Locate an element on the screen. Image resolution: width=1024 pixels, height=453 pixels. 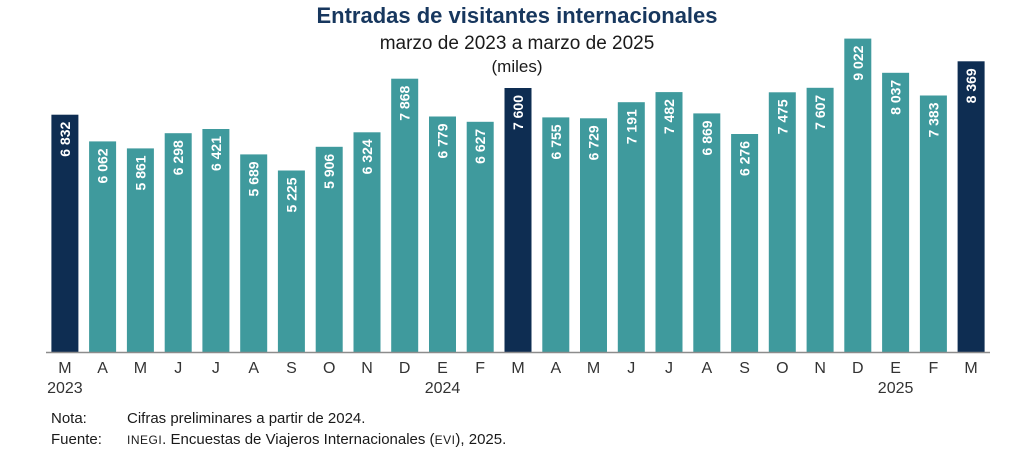
bar-value-label: 7 868 is located at coordinates (405, 102).